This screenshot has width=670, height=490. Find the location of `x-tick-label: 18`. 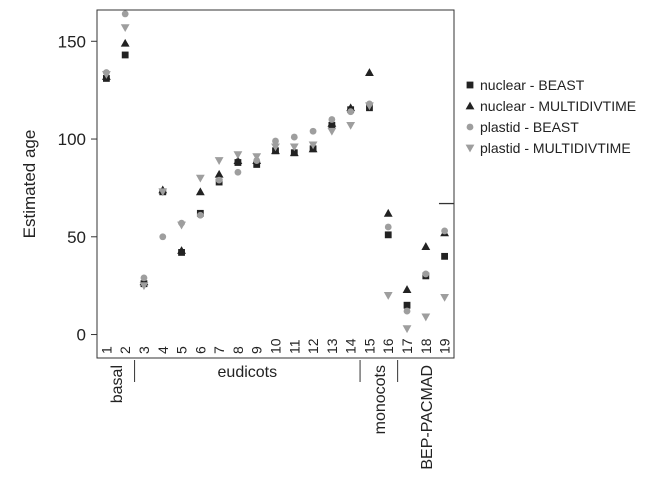

x-tick-label: 18 is located at coordinates (426, 346).